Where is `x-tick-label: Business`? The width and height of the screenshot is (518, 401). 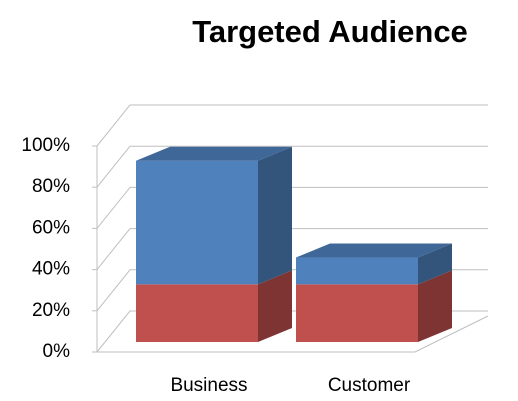
x-tick-label: Business is located at coordinates (208, 385).